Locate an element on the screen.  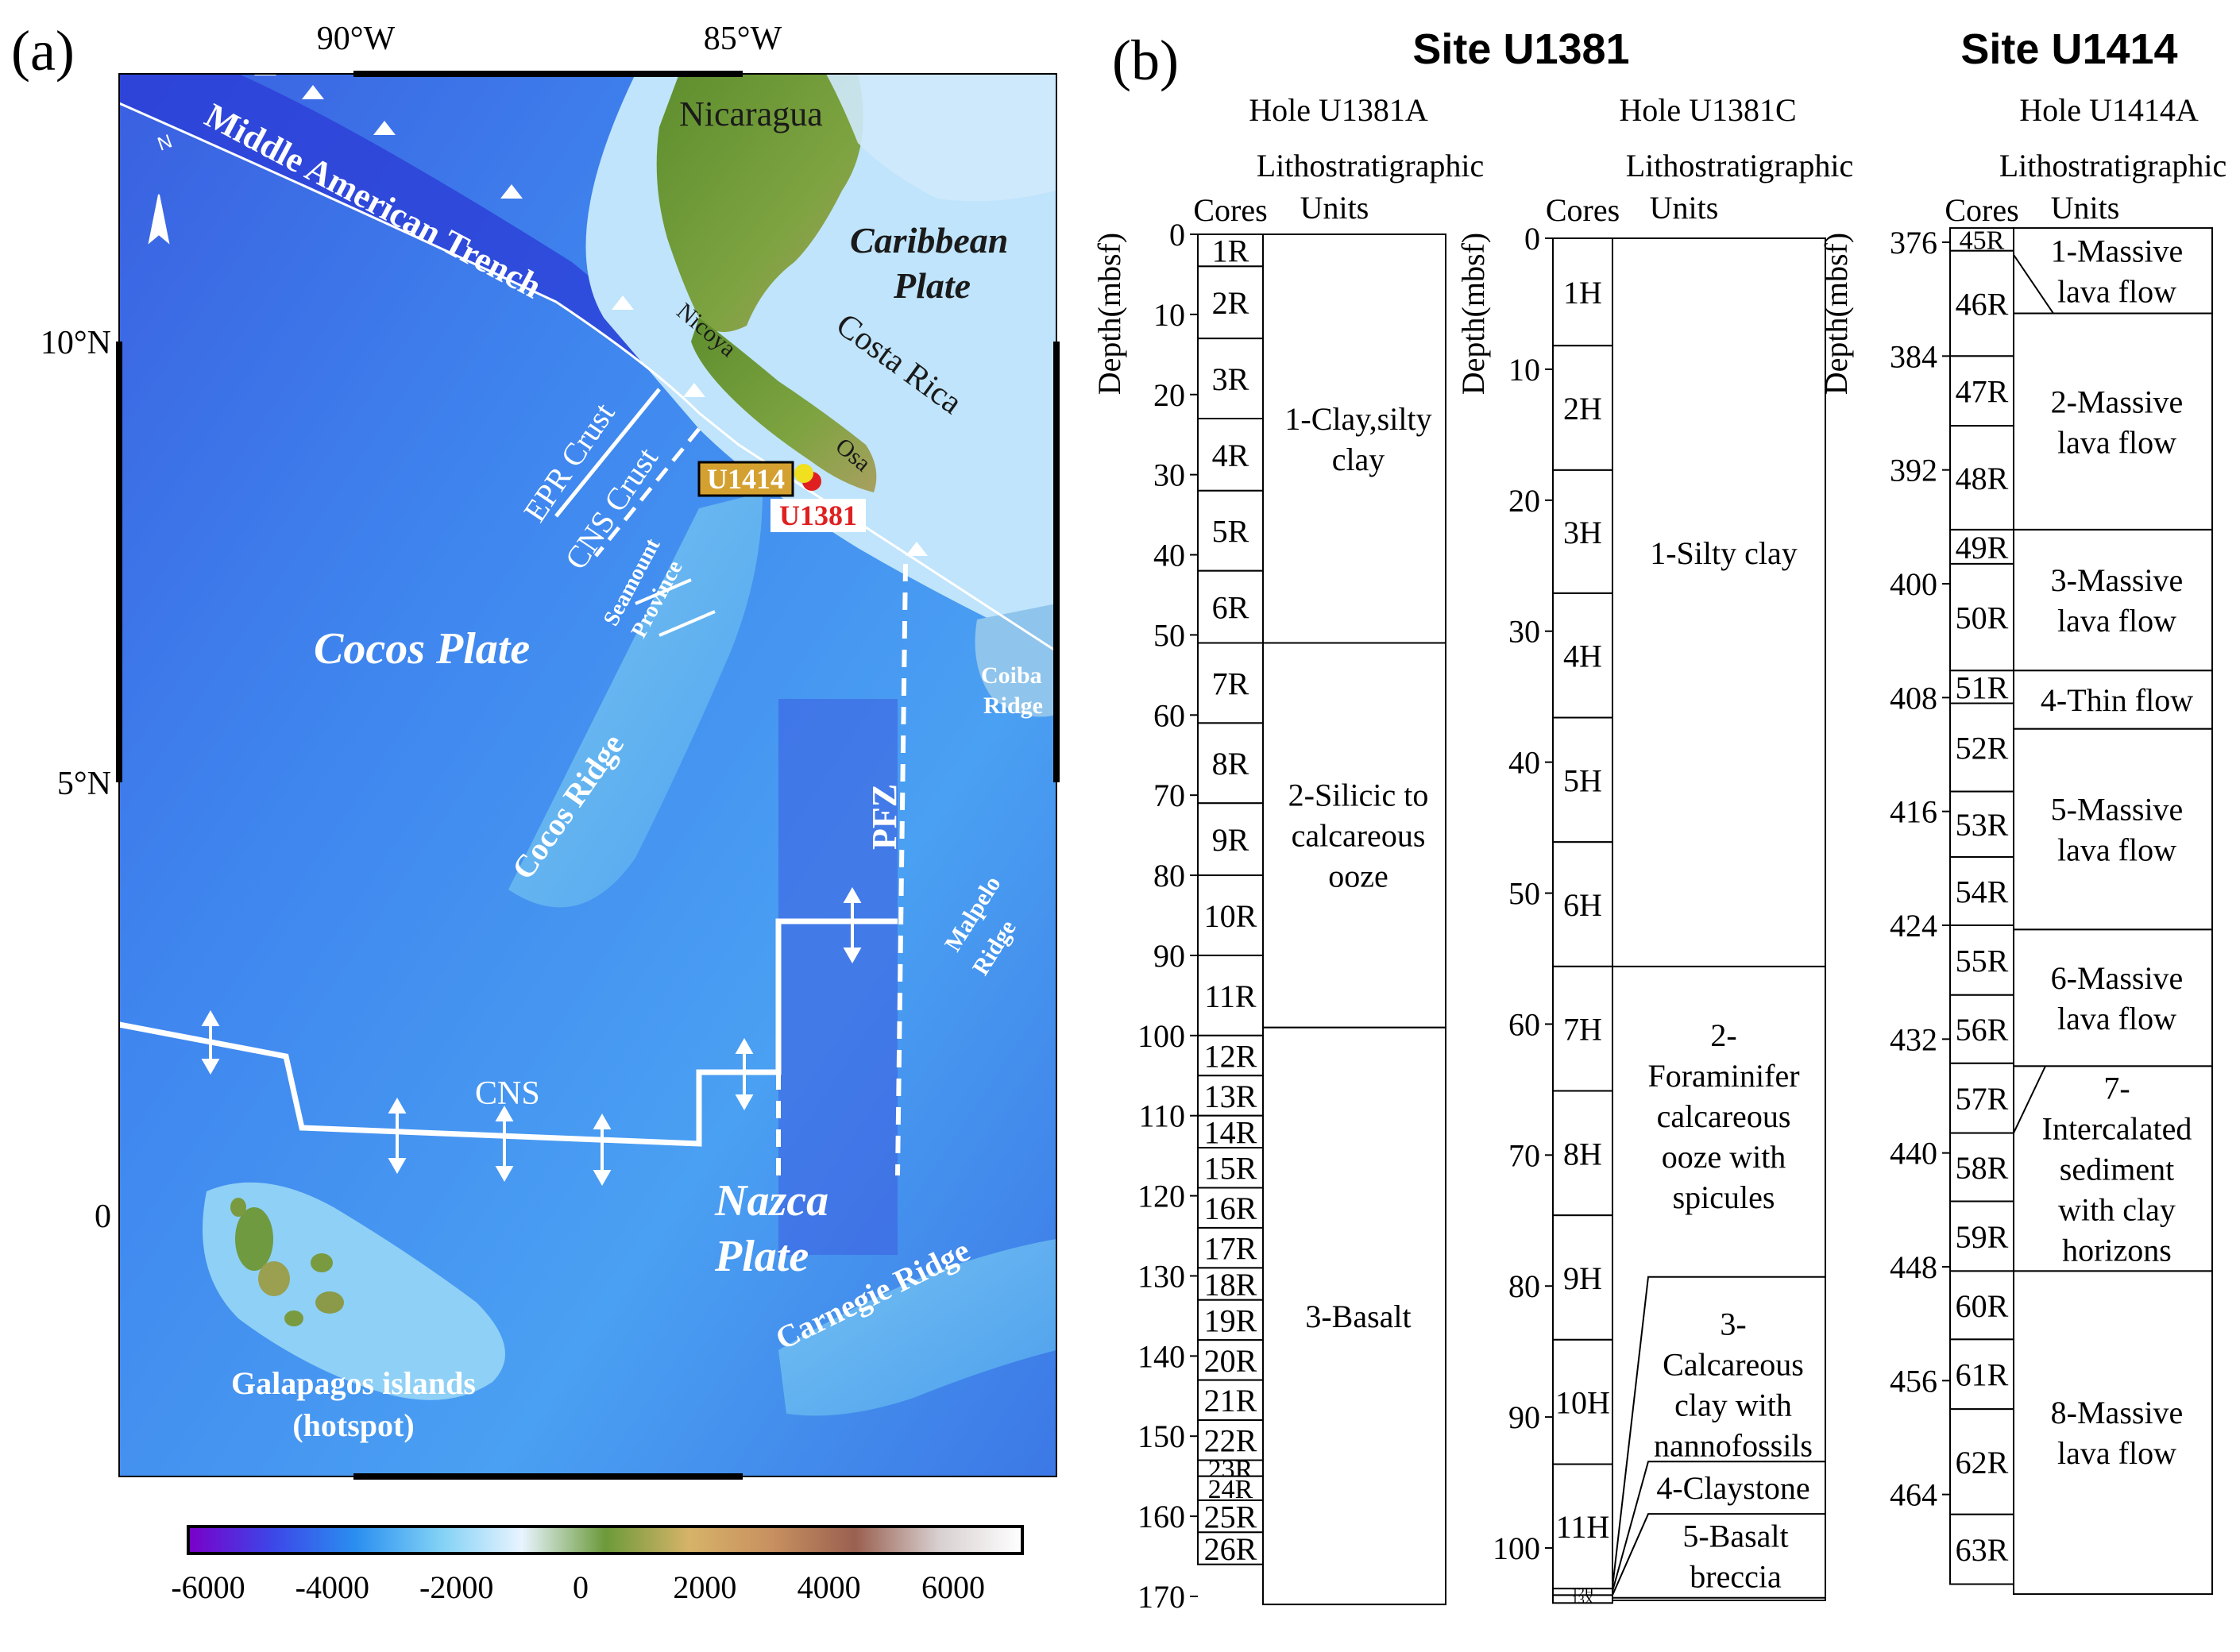
unit-label: 1-Clay,silty is located at coordinates (1357, 419).